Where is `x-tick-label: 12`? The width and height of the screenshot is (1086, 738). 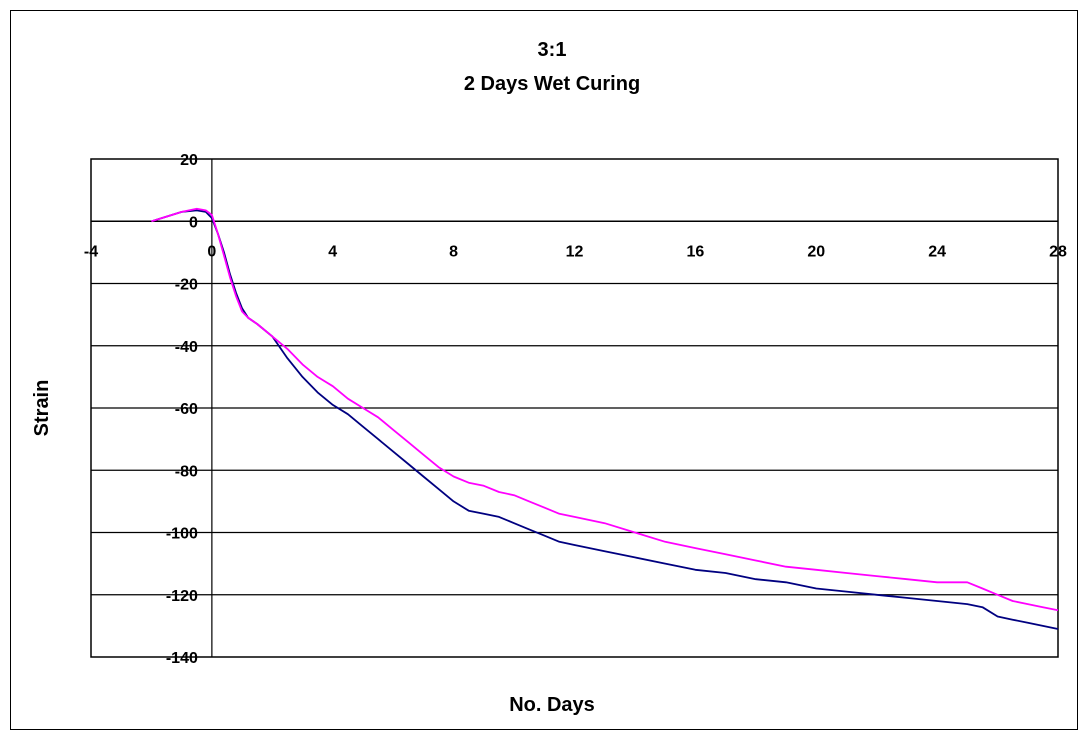
x-tick-label: 12 is located at coordinates (575, 251).